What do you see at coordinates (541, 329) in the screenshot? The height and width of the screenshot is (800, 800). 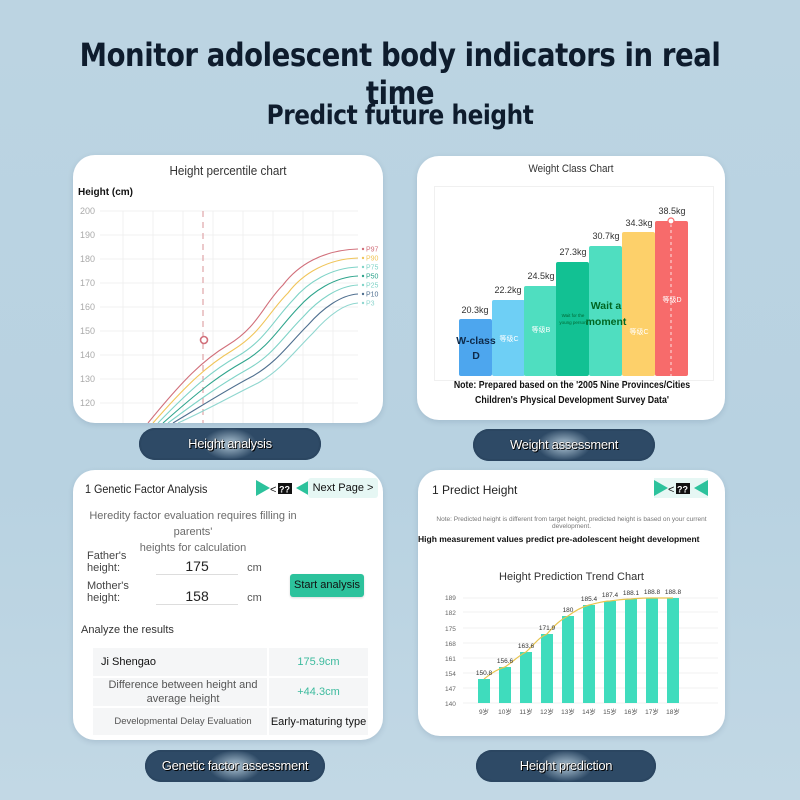 I see `svg-text: 等级B` at bounding box center [541, 329].